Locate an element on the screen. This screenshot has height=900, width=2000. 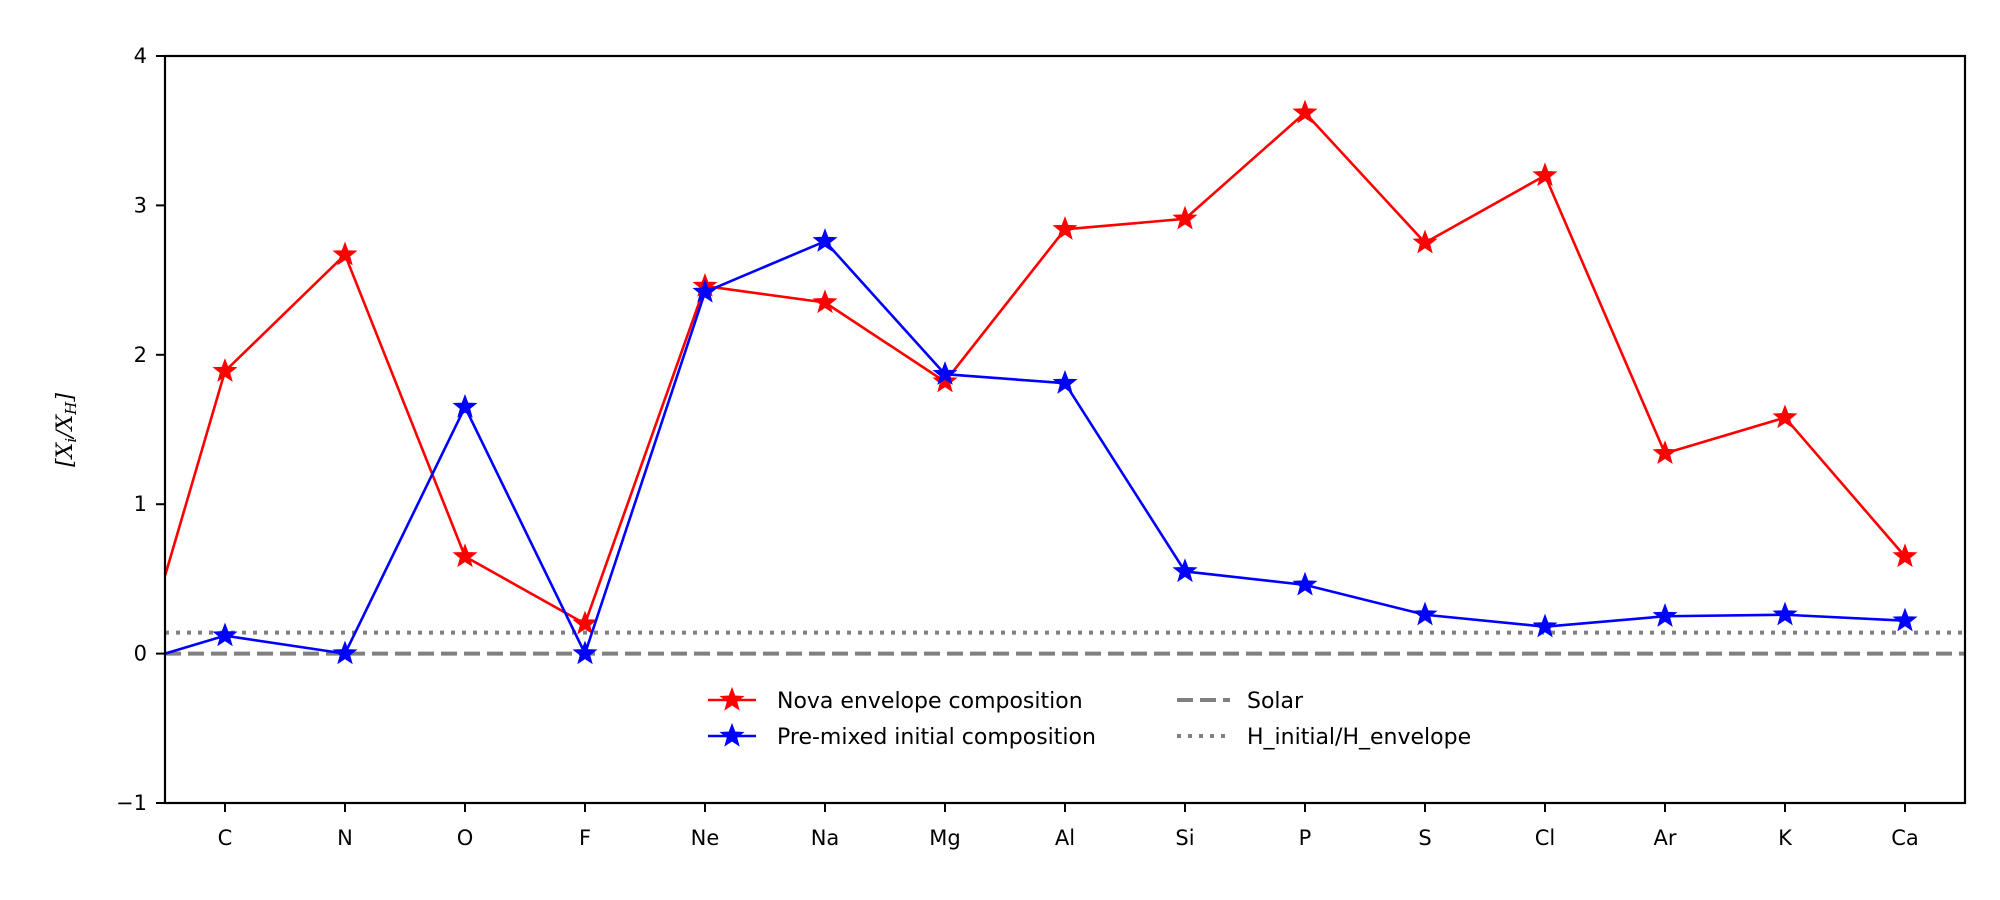
legend-label-h-ratio: H_initial/H_envelope is located at coordinates (1359, 737).